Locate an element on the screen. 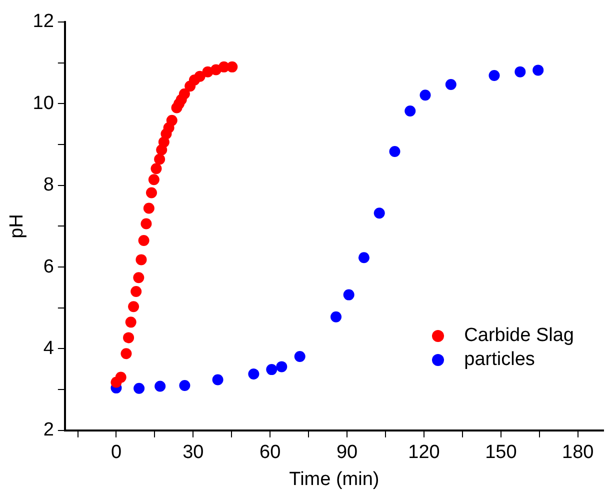  y-tick-label: 2 is located at coordinates (48, 430).